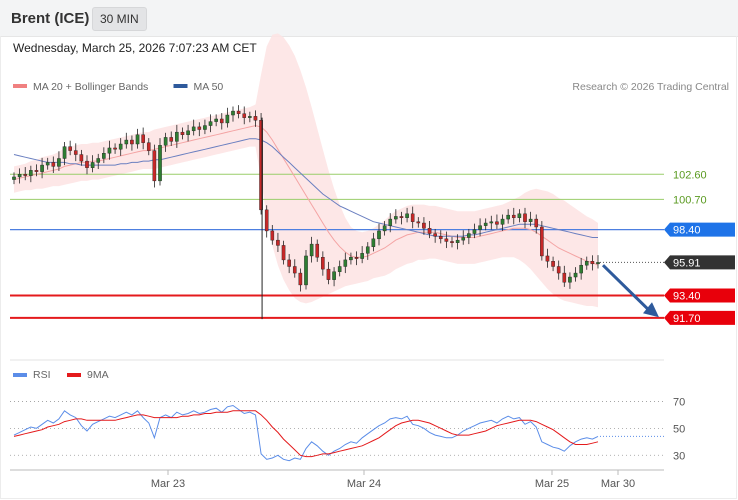 This screenshot has width=738, height=500. Describe the element at coordinates (651, 310) in the screenshot. I see `forecast-arrow-head` at that location.